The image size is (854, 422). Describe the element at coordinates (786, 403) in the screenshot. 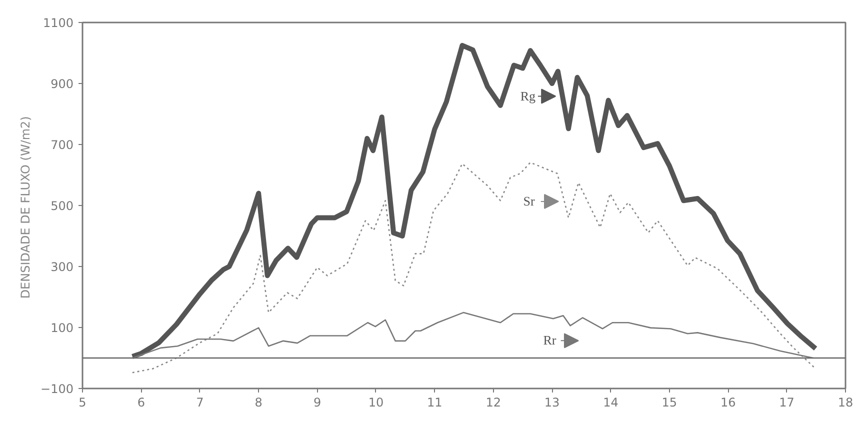

I see `x-tick-label: 17` at that location.